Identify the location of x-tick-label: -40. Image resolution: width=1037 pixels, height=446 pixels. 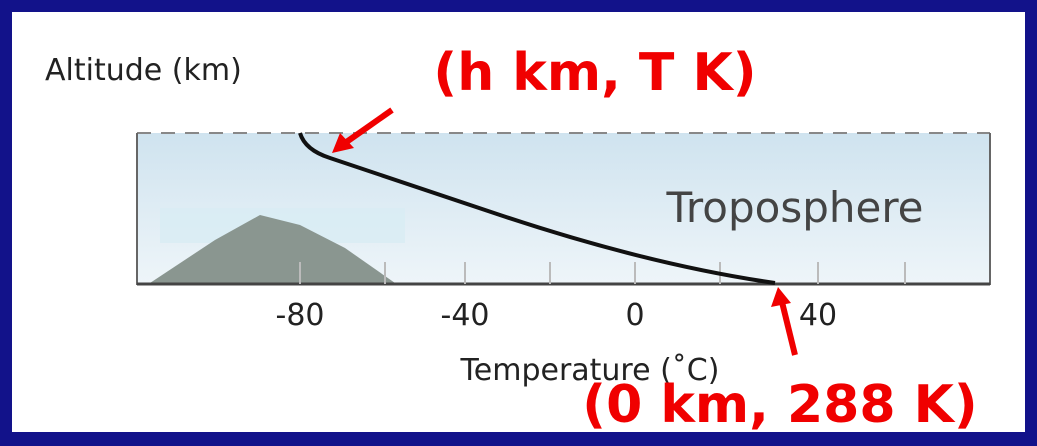
(465, 315).